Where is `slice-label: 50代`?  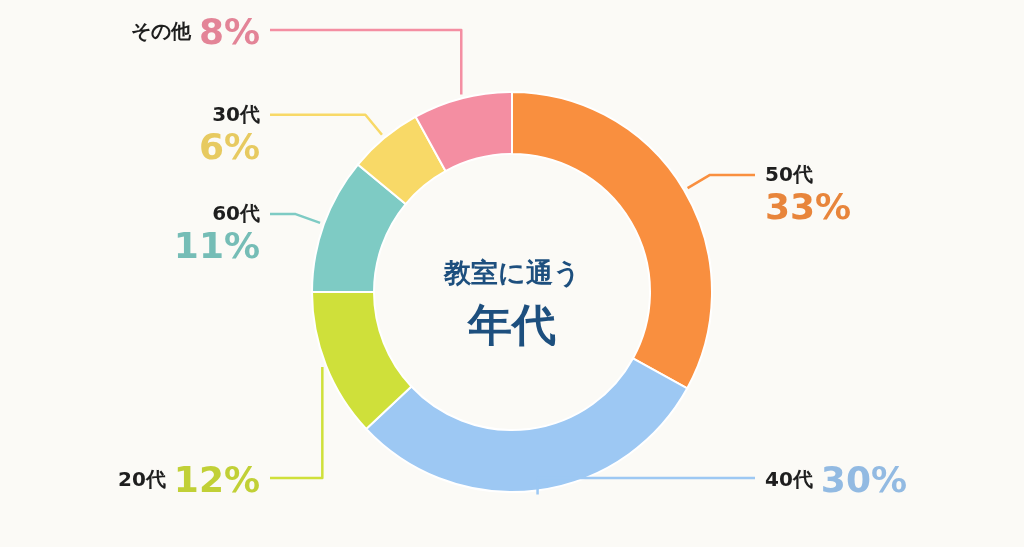
slice-label: 50代 is located at coordinates (789, 173).